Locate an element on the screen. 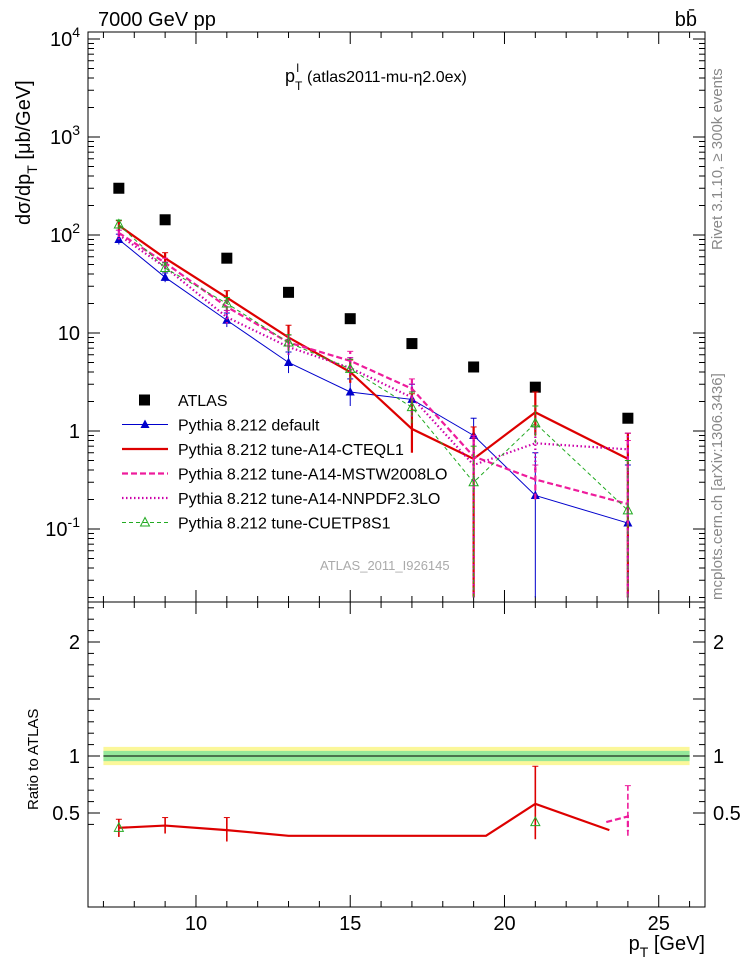  y-tick-label: 10² is located at coordinates (65, 233).